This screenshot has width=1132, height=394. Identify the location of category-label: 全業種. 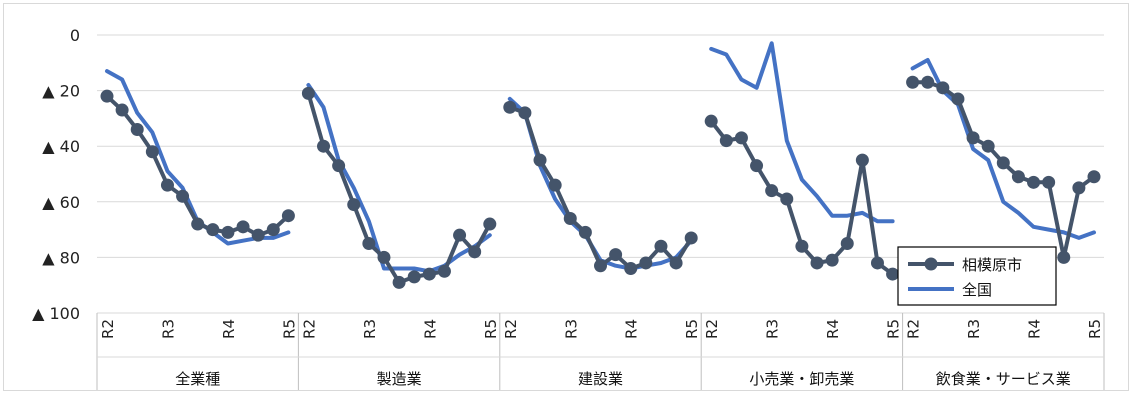
(197, 379).